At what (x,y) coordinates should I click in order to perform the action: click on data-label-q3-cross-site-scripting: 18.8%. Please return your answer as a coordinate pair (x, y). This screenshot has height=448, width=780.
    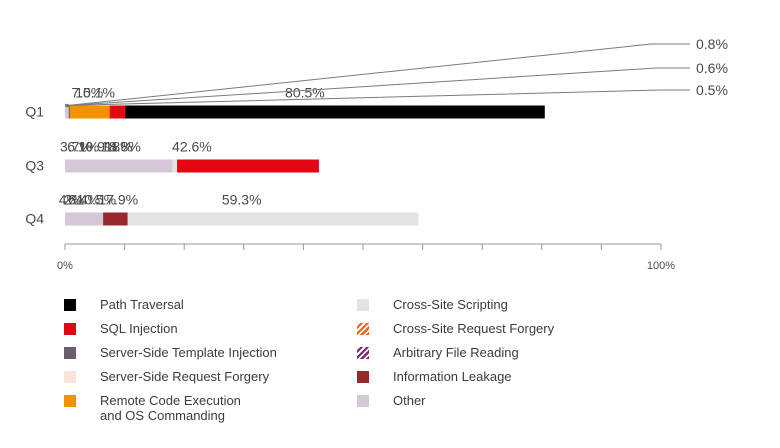
    Looking at the image, I should click on (121, 147).